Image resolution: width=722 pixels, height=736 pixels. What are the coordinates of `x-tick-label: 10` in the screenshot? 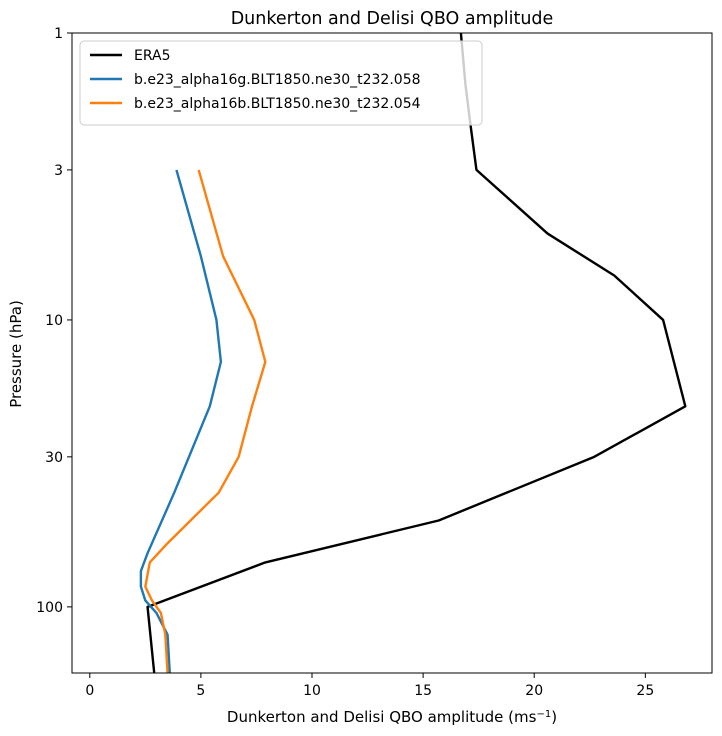 It's located at (312, 691).